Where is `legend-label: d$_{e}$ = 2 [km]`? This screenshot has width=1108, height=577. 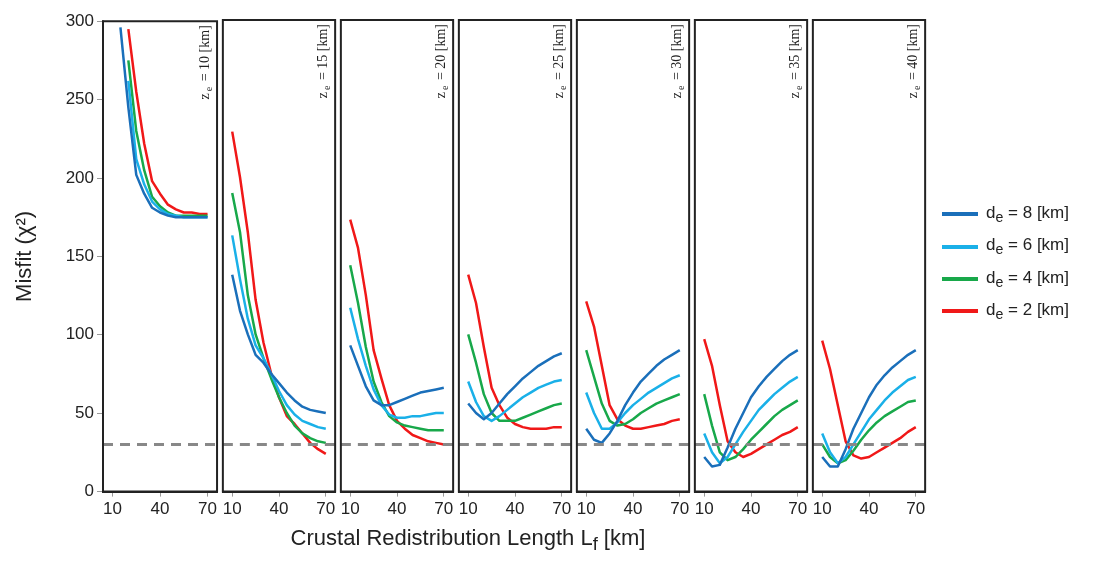
legend-label: d$_{e}$ = 2 [km] is located at coordinates (1028, 311).